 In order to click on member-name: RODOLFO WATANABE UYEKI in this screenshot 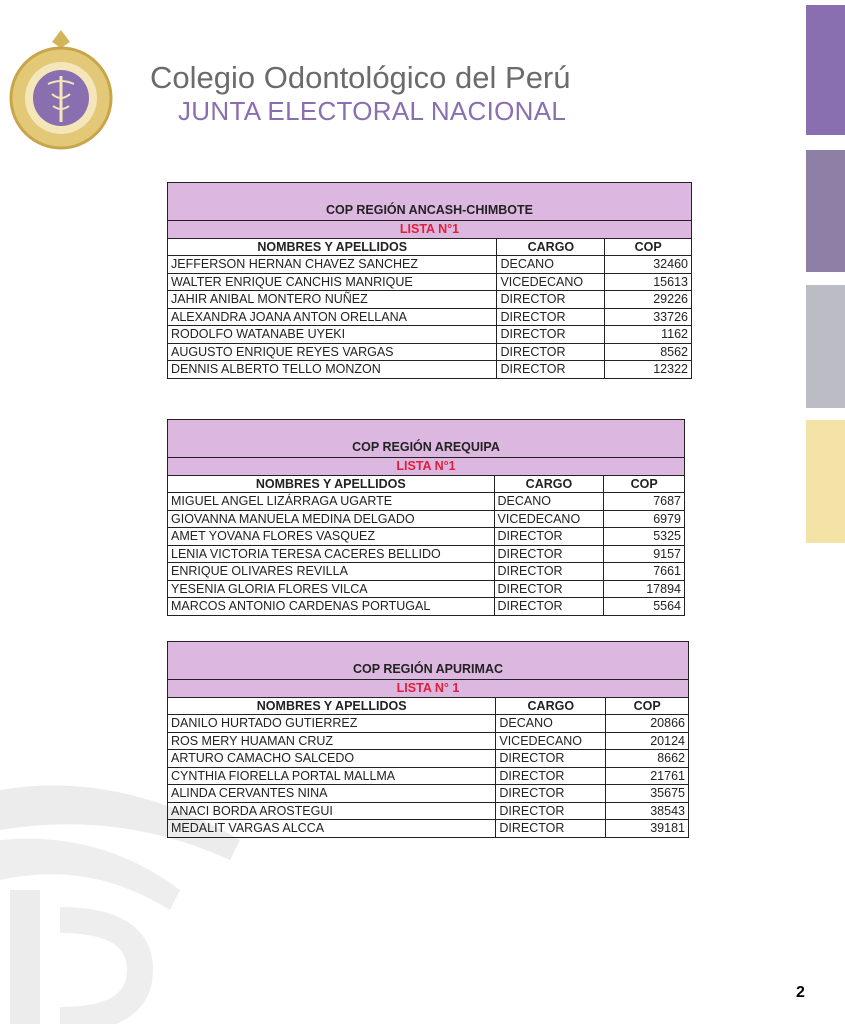, I will do `click(332, 334)`.